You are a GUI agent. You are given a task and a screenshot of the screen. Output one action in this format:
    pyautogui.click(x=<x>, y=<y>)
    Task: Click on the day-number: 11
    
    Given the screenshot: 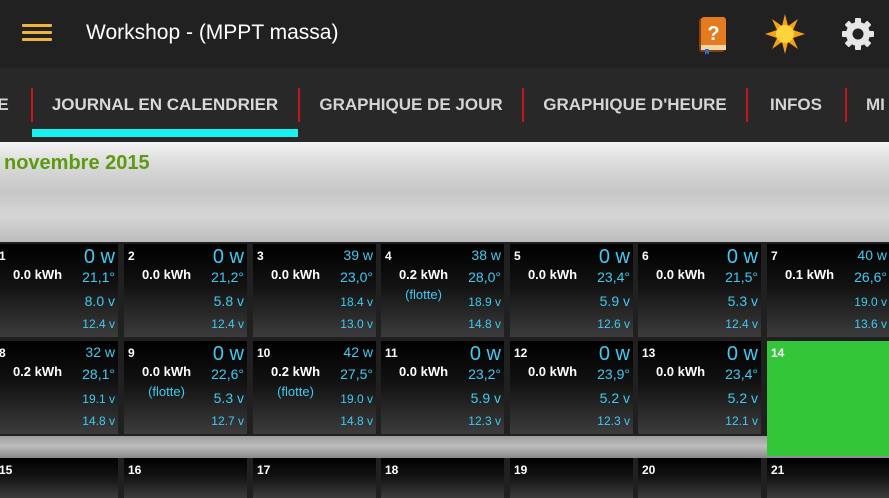 What is the action you would take?
    pyautogui.click(x=391, y=353)
    